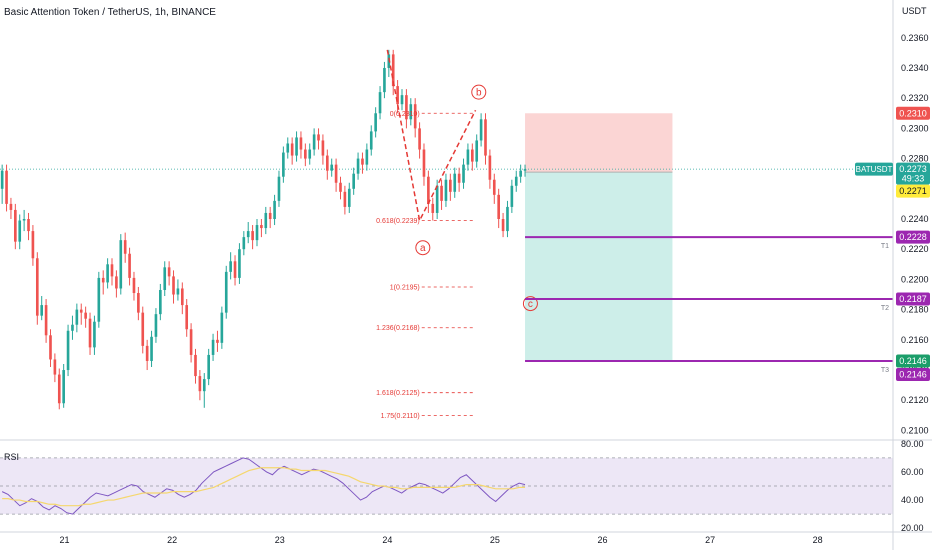  What do you see at coordinates (423, 248) in the screenshot?
I see `wave-label: a` at bounding box center [423, 248].